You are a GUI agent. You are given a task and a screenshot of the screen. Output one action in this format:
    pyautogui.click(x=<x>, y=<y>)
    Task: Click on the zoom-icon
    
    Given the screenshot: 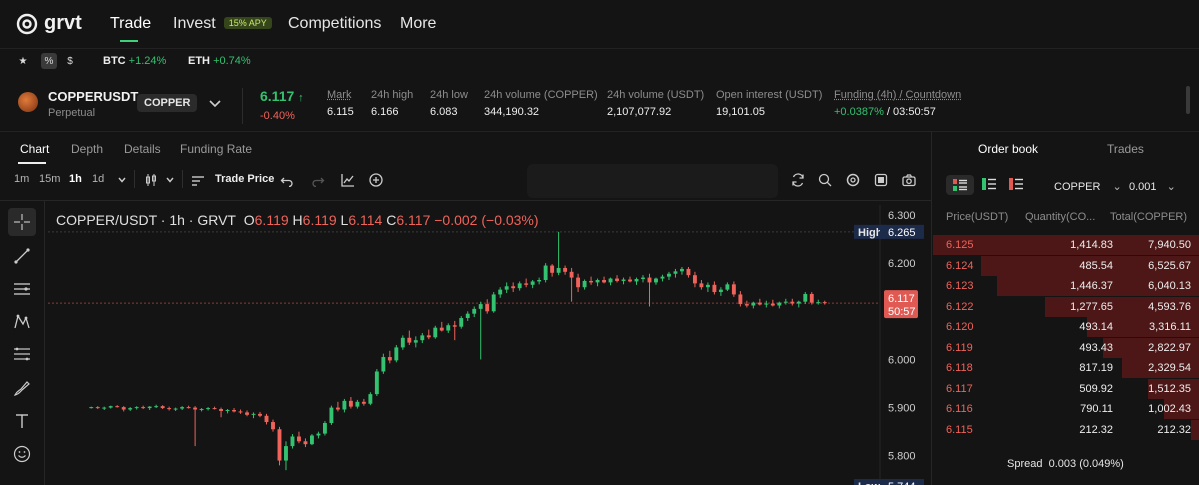 What is the action you would take?
    pyautogui.click(x=825, y=180)
    